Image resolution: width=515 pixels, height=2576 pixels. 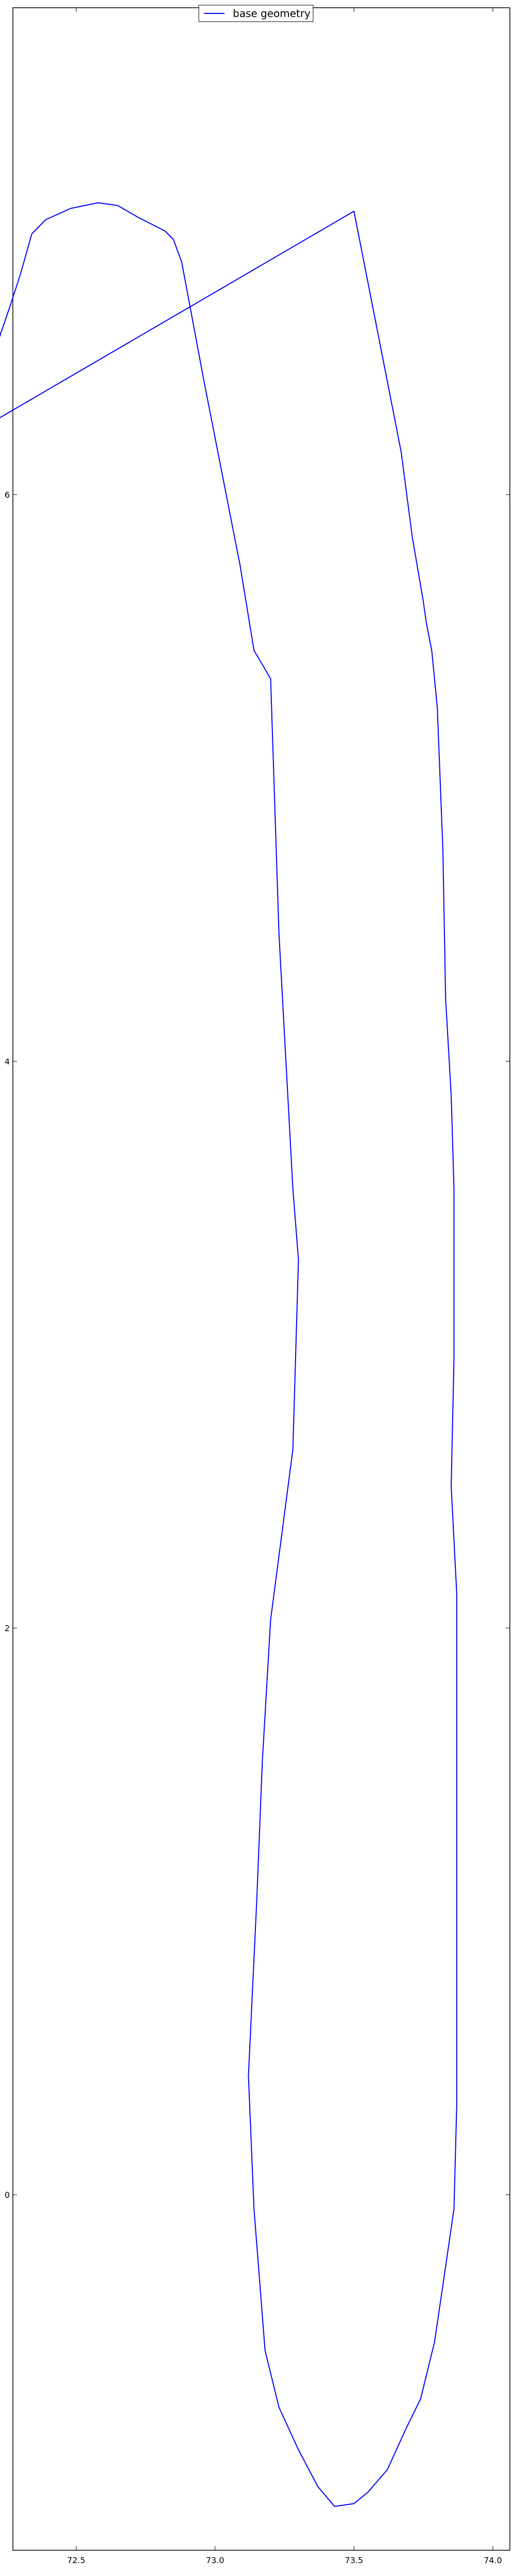 What do you see at coordinates (354, 2560) in the screenshot?
I see `x-tick-label: 73.5` at bounding box center [354, 2560].